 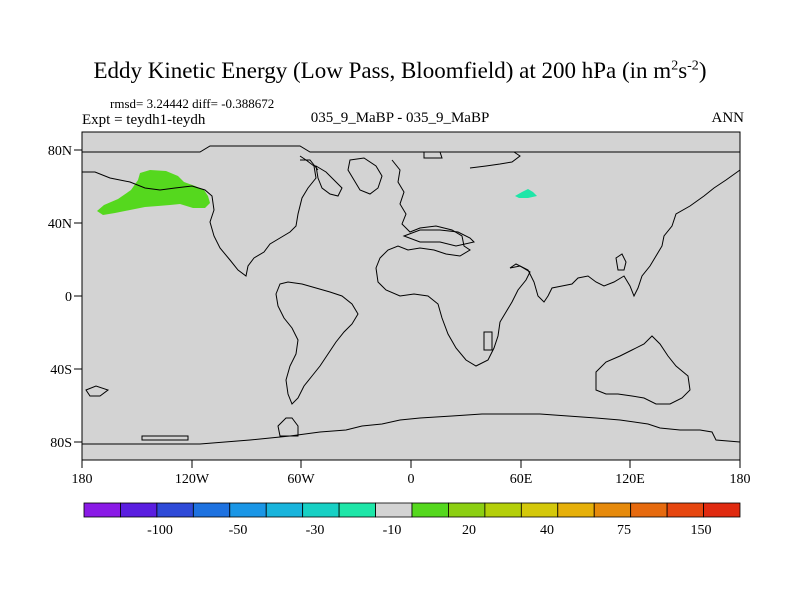 I want to click on longitude-axis, so click(x=411, y=464).